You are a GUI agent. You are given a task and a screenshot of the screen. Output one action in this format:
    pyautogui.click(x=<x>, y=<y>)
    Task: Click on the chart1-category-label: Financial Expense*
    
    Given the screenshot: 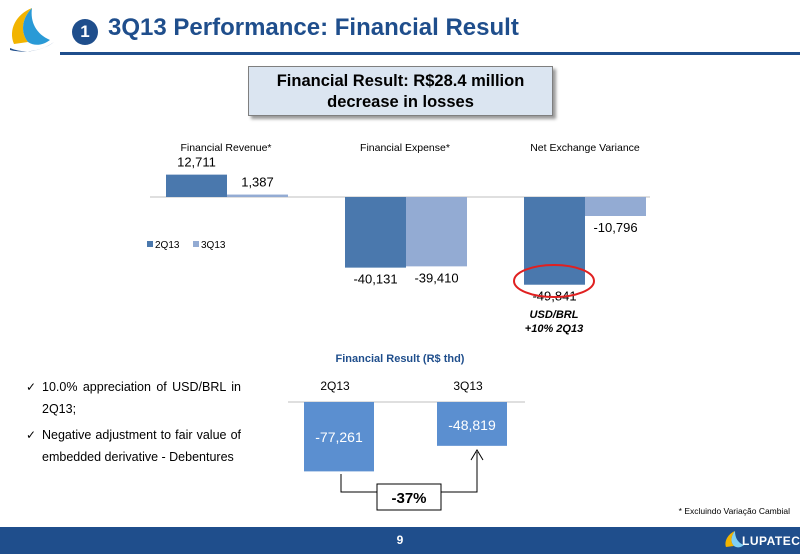 What is the action you would take?
    pyautogui.click(x=405, y=148)
    